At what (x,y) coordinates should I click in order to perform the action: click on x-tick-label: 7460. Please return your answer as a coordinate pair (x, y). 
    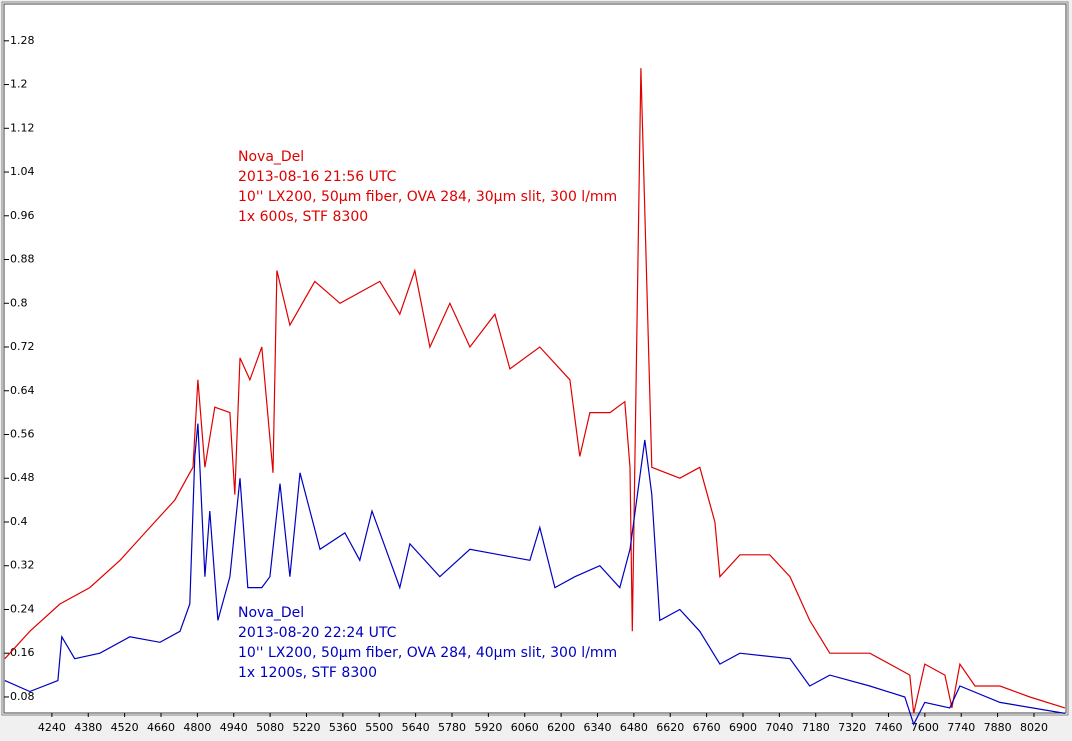
    Looking at the image, I should click on (888, 727).